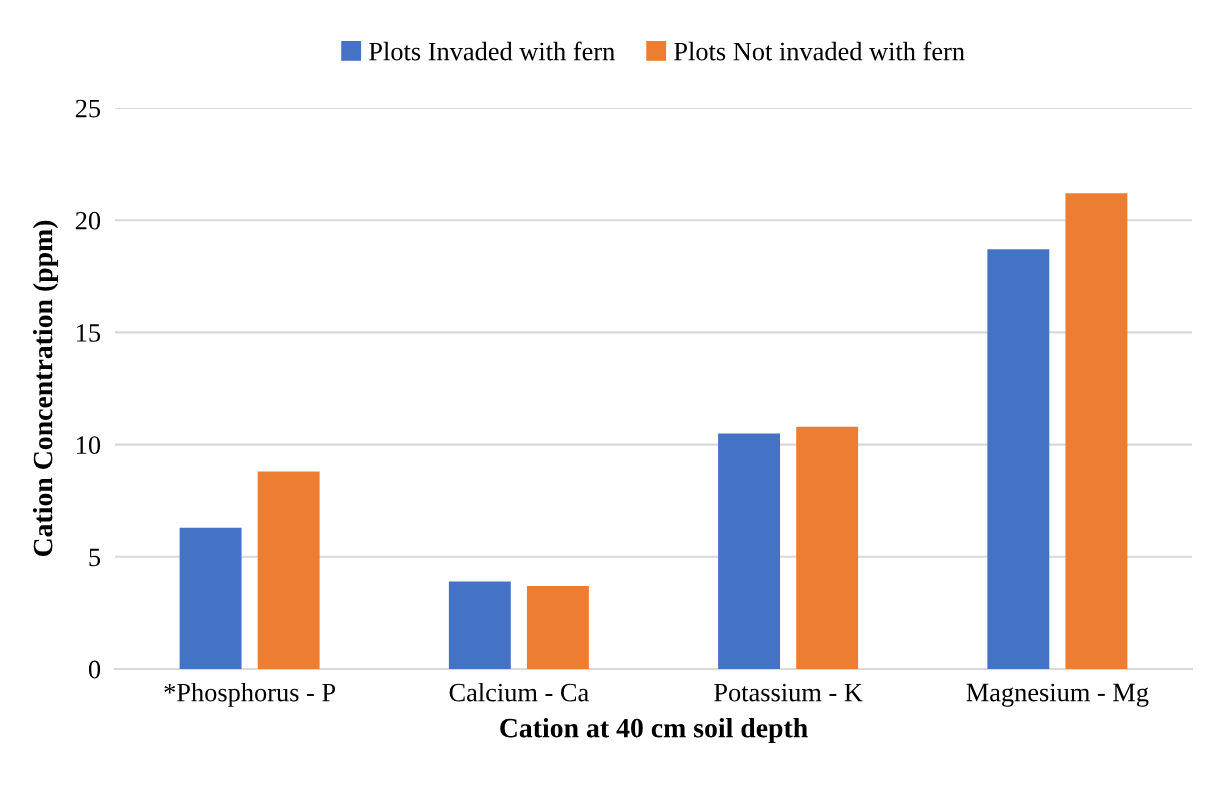 The width and height of the screenshot is (1218, 789). Describe the element at coordinates (88, 108) in the screenshot. I see `y-tick-label: 25` at that location.